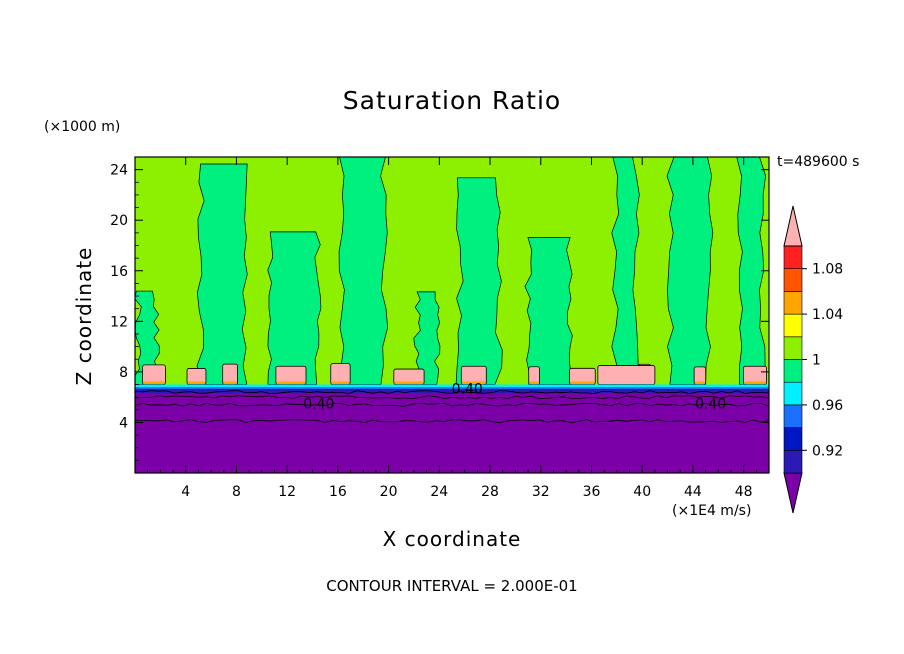 Image resolution: width=904 pixels, height=654 pixels. Describe the element at coordinates (626, 375) in the screenshot. I see `field-cloudtop-wide` at that location.